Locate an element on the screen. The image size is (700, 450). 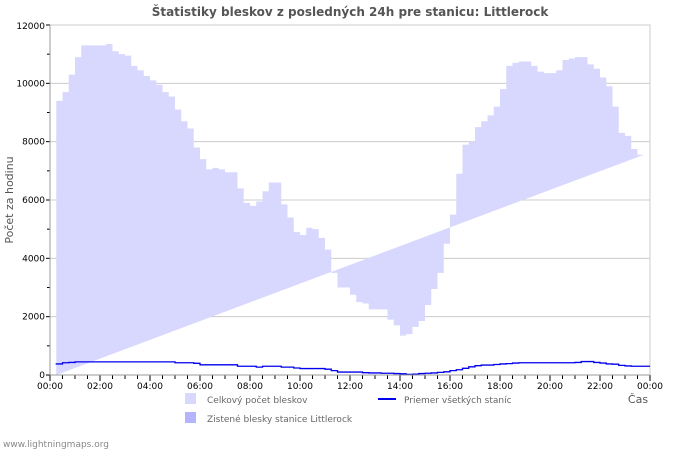
x-tick-label: 04:00 is located at coordinates (150, 387).